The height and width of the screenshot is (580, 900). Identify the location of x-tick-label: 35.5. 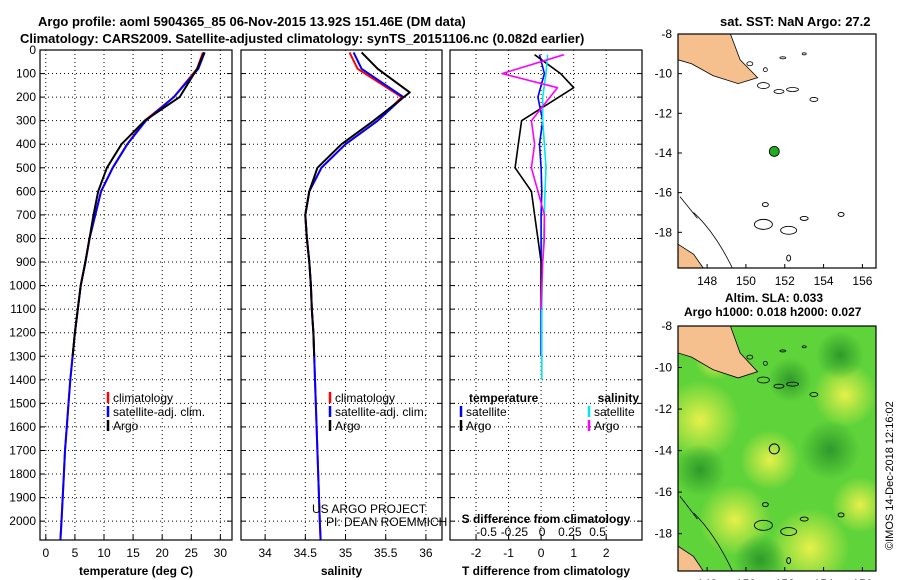
(386, 553).